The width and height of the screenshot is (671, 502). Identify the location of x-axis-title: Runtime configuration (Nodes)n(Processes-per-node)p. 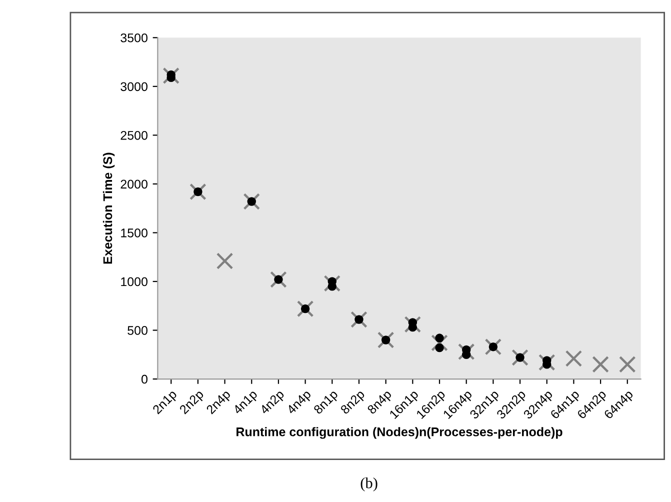
(399, 433).